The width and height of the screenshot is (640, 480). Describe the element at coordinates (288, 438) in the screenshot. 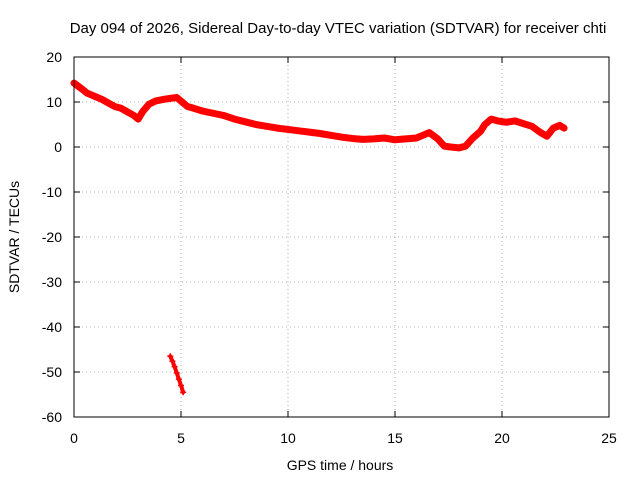

I see `x-tick-label: 10` at that location.